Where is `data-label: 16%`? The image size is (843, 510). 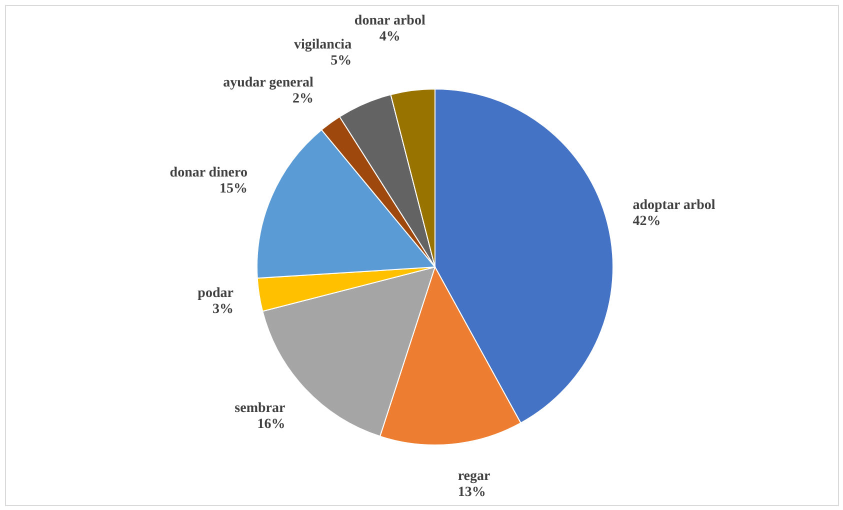 data-label: 16% is located at coordinates (271, 424).